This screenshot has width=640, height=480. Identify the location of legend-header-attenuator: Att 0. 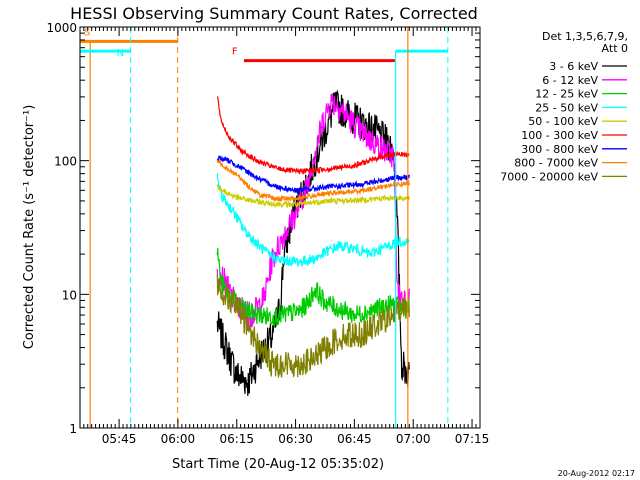
(615, 48).